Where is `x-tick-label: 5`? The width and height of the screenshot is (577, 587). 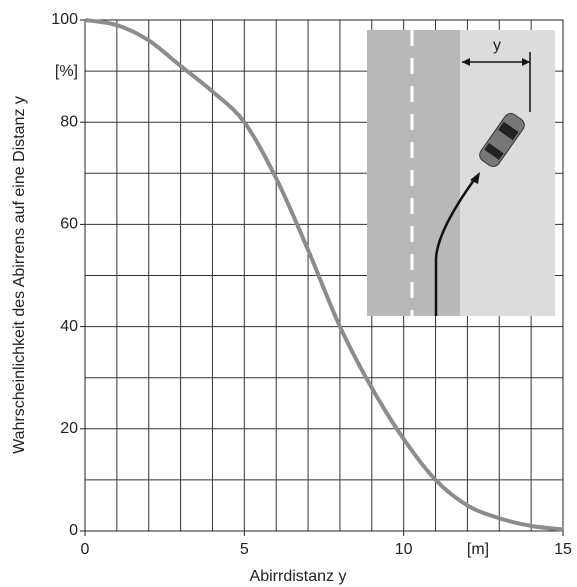
x-tick-label: 5 is located at coordinates (244, 549).